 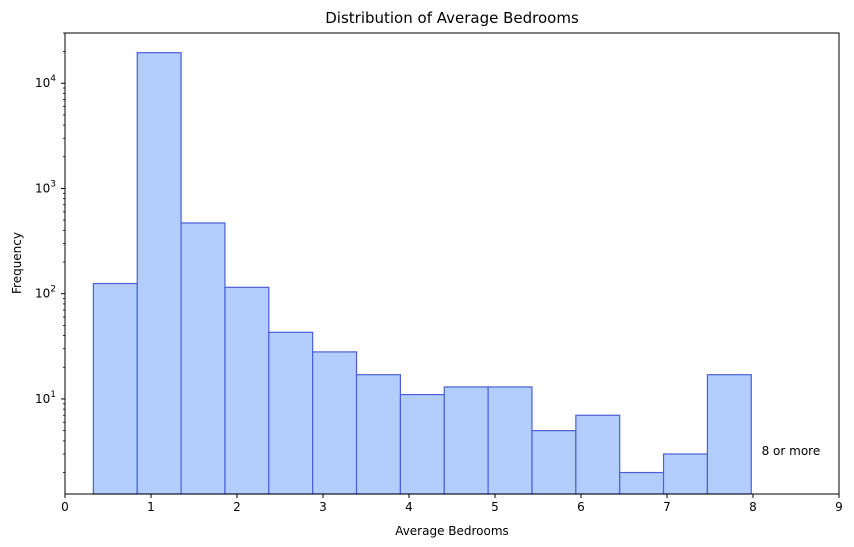 What do you see at coordinates (839, 507) in the screenshot?
I see `x-tick-label-9: 9` at bounding box center [839, 507].